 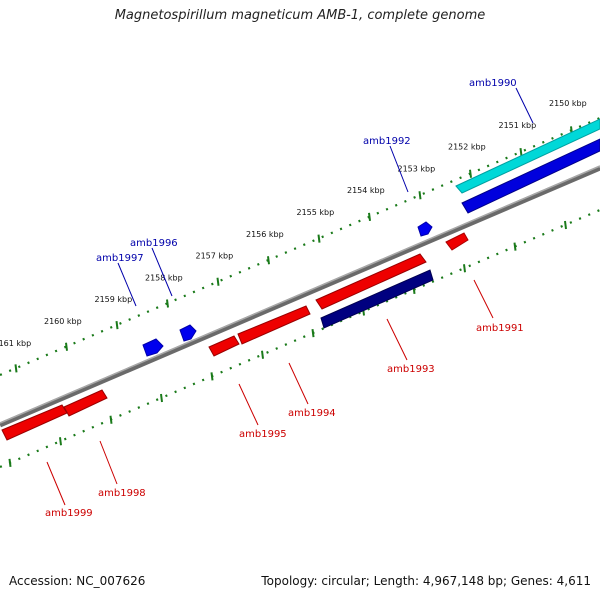 I want to click on tick-label: 2153 kbp, so click(x=417, y=168).